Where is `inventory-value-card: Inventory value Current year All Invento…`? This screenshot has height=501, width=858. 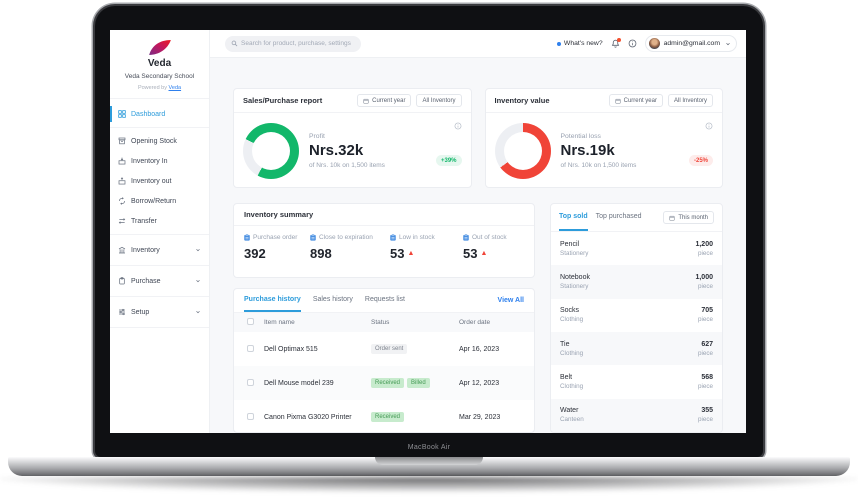 inventory-value-card: Inventory value Current year All Invento… is located at coordinates (603, 138).